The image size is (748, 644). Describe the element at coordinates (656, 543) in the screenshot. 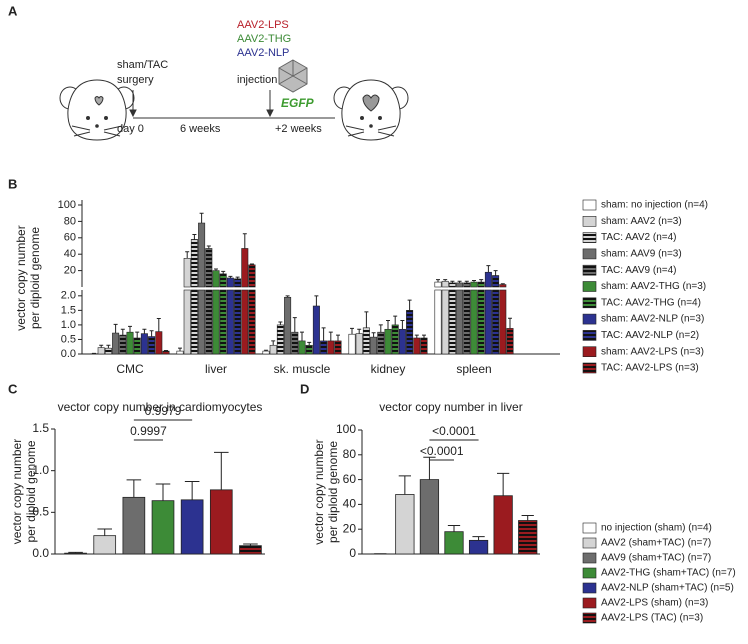

I see `legend-label: AAV2 (sham+TAC) (n=7)` at that location.